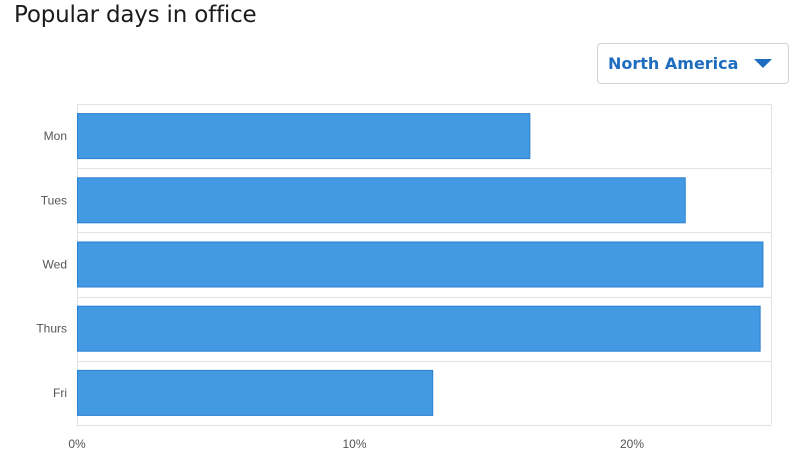  Describe the element at coordinates (255, 392) in the screenshot. I see `bar-fri` at that location.